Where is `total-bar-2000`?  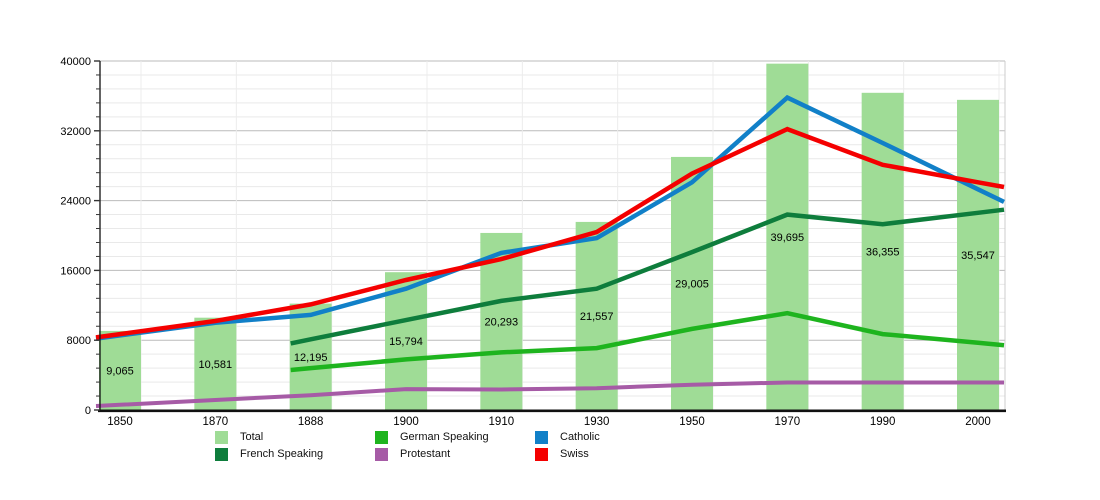
total-bar-2000 is located at coordinates (978, 255).